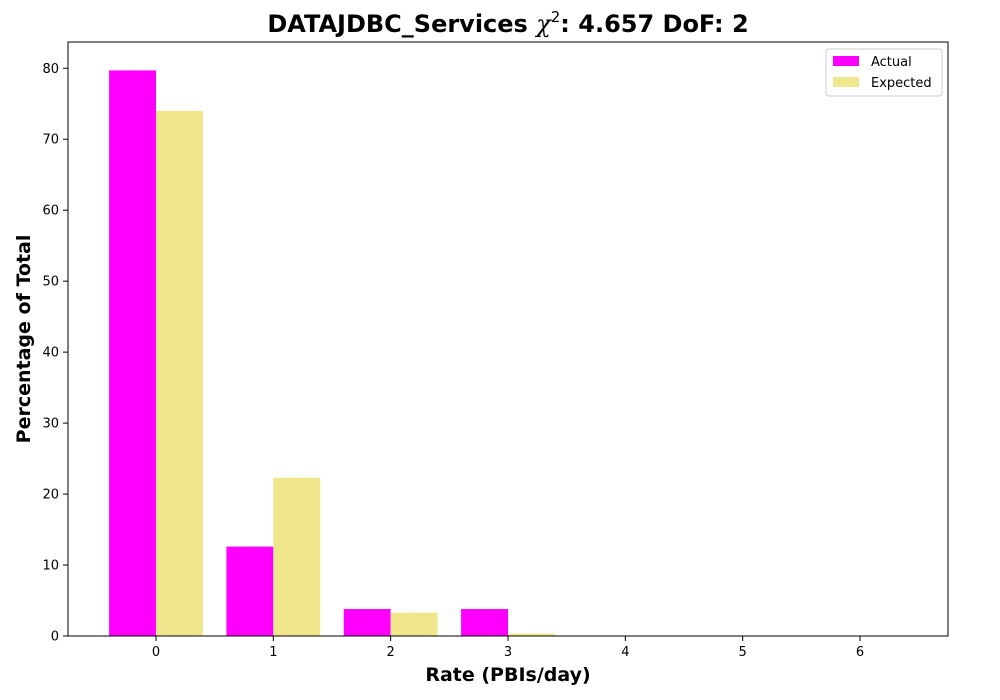  I want to click on y-tick-label-50: 50, so click(50, 282).